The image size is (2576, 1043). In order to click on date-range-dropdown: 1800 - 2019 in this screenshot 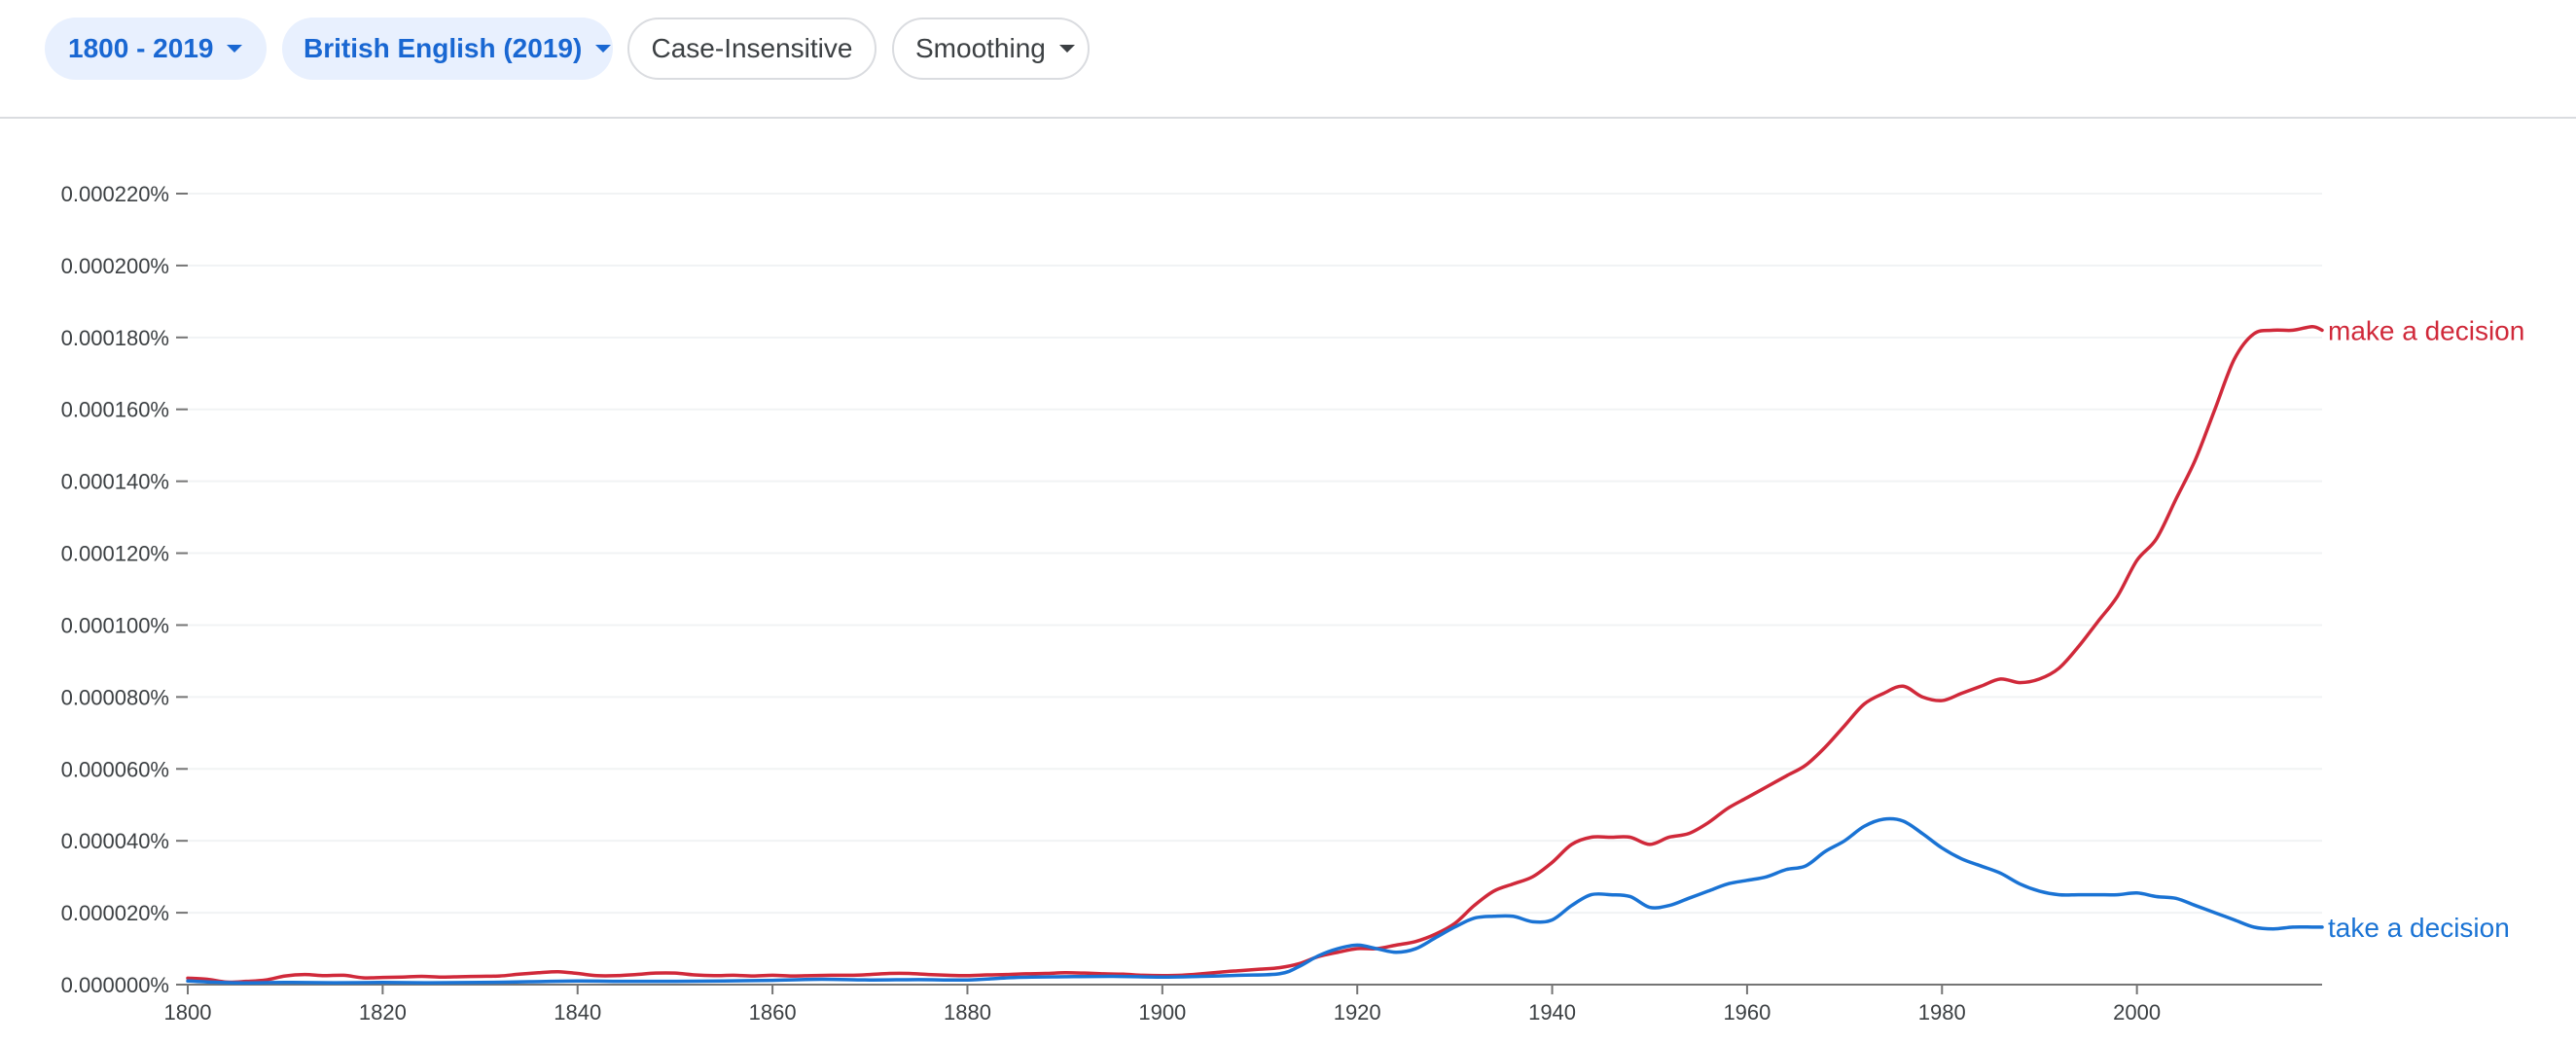, I will do `click(156, 49)`.